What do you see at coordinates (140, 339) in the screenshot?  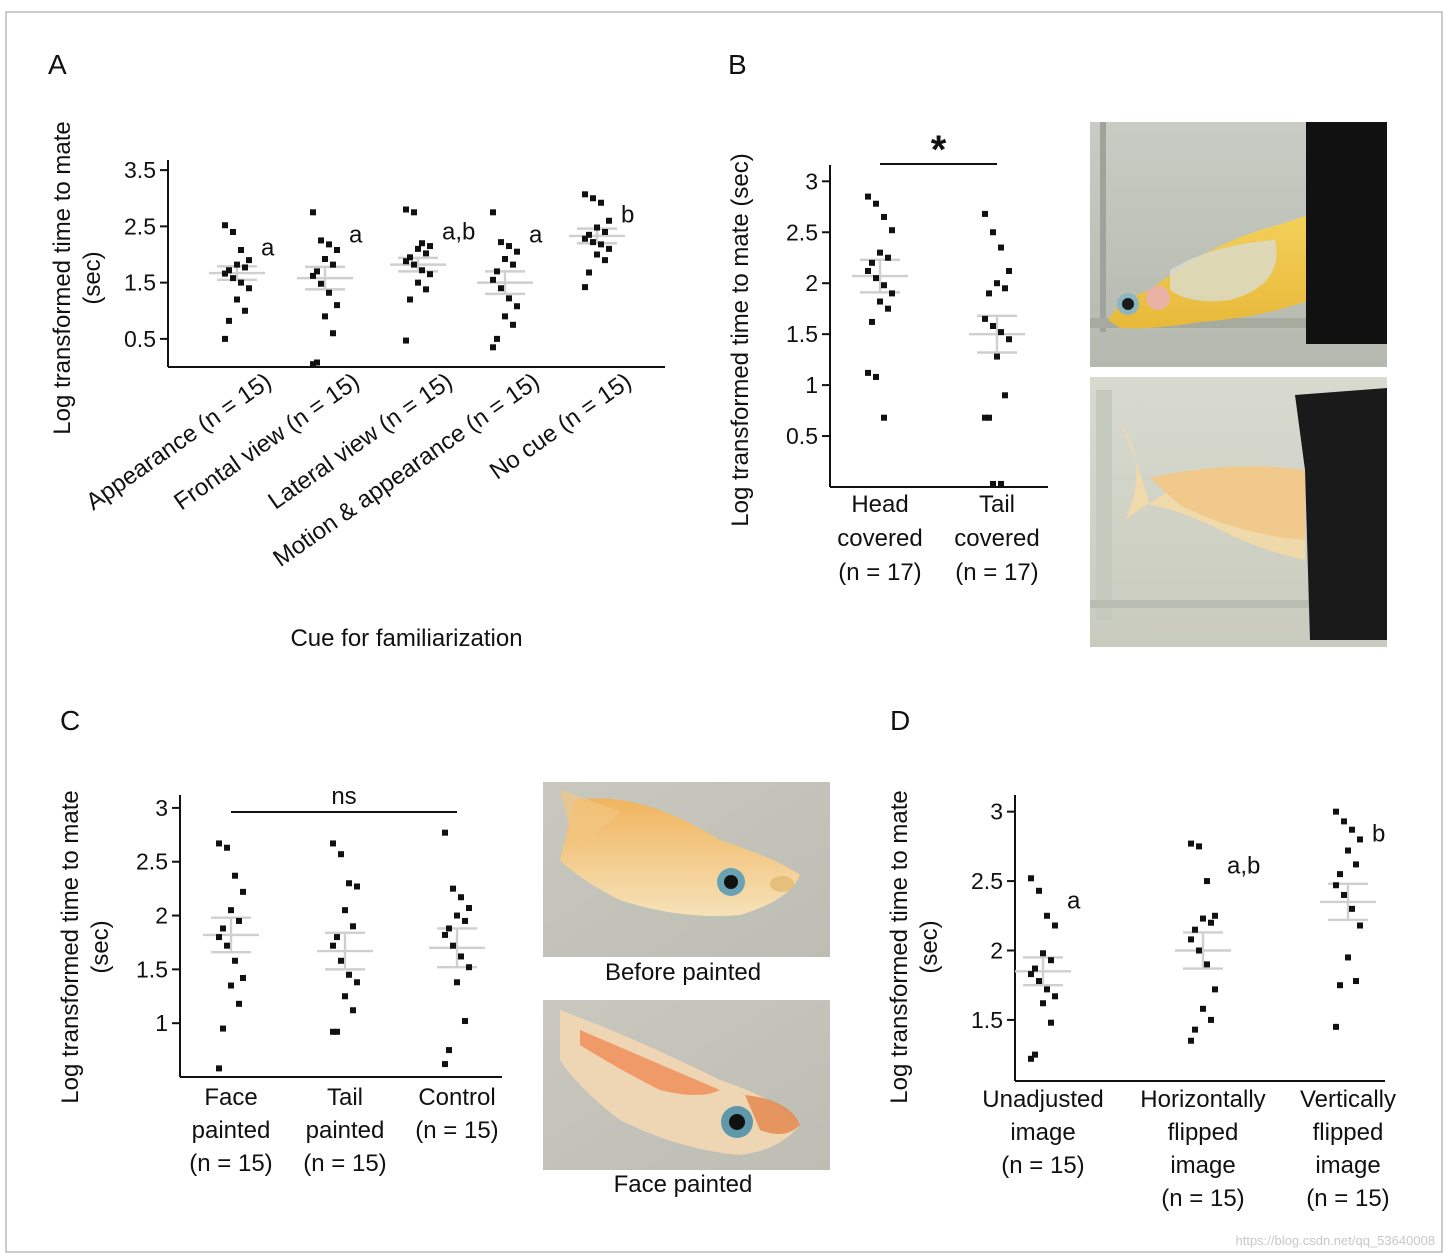 I see `y-tick-label: 0.5` at bounding box center [140, 339].